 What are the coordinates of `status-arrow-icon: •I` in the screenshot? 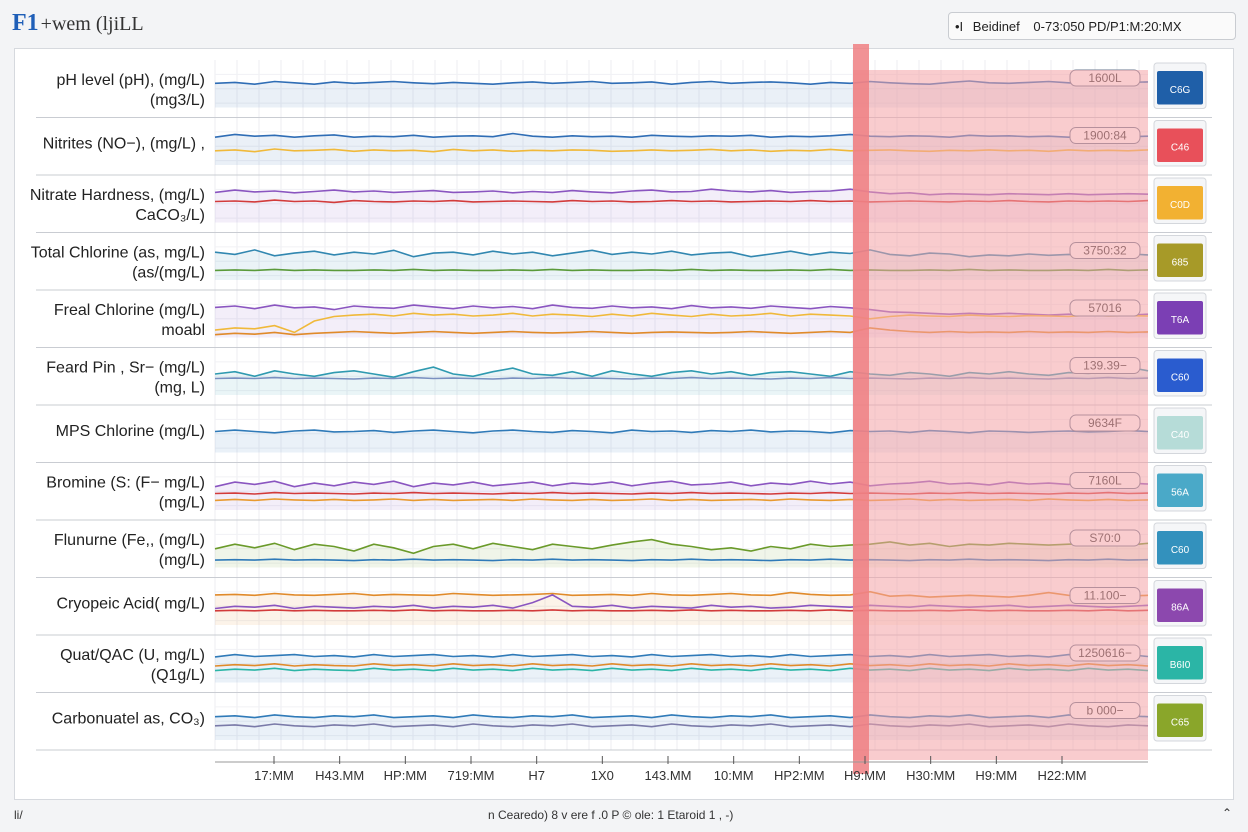 It's located at (959, 26).